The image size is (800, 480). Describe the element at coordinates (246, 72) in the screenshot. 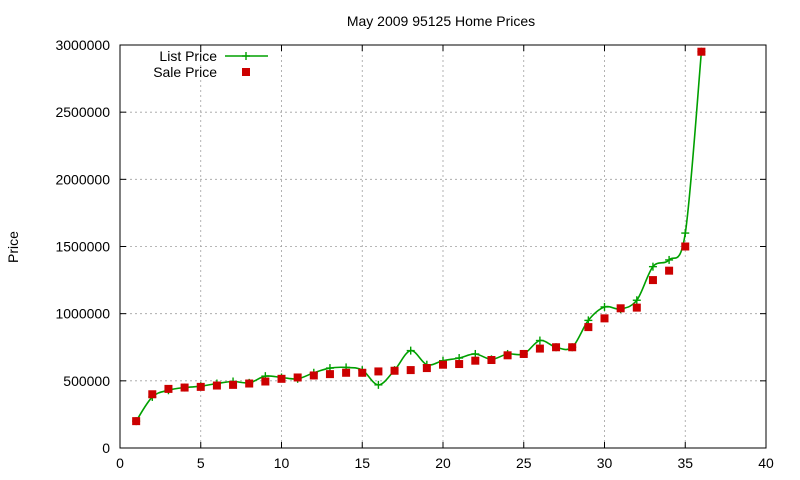

I see `legend-square-marker` at that location.